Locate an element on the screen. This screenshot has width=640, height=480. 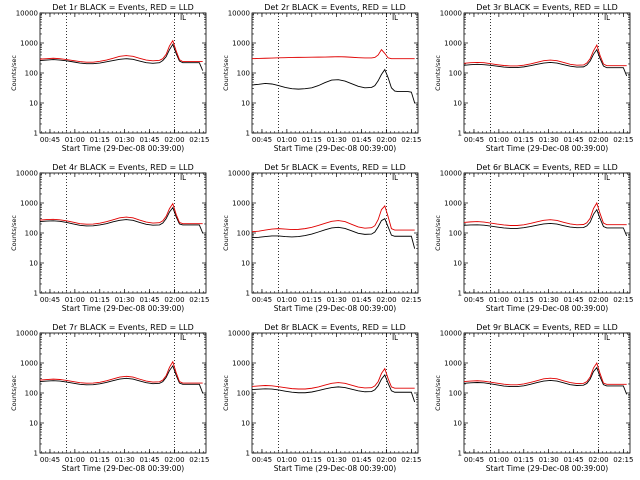
chart-title: Det 1r BLACK = Events, RED = LLD is located at coordinates (123, 7).